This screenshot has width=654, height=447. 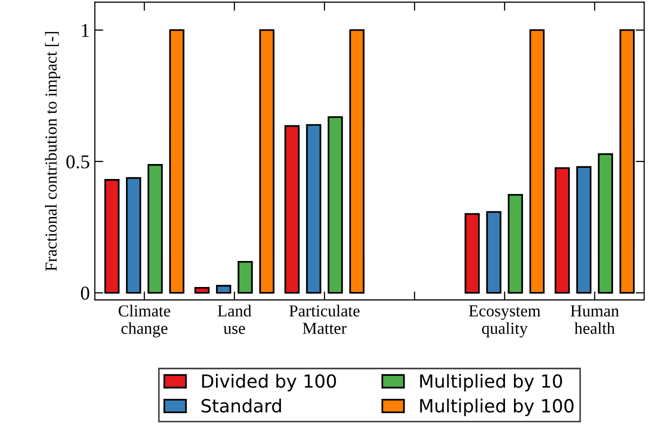 What do you see at coordinates (594, 319) in the screenshot?
I see `x-tick-label: Human health` at bounding box center [594, 319].